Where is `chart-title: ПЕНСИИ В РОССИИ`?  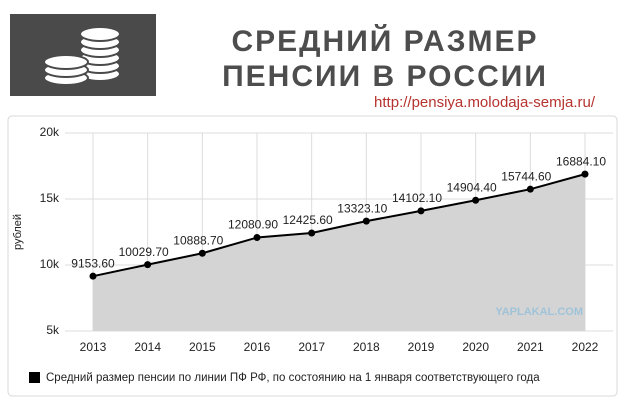
chart-title: ПЕНСИИ В РОССИИ is located at coordinates (385, 76).